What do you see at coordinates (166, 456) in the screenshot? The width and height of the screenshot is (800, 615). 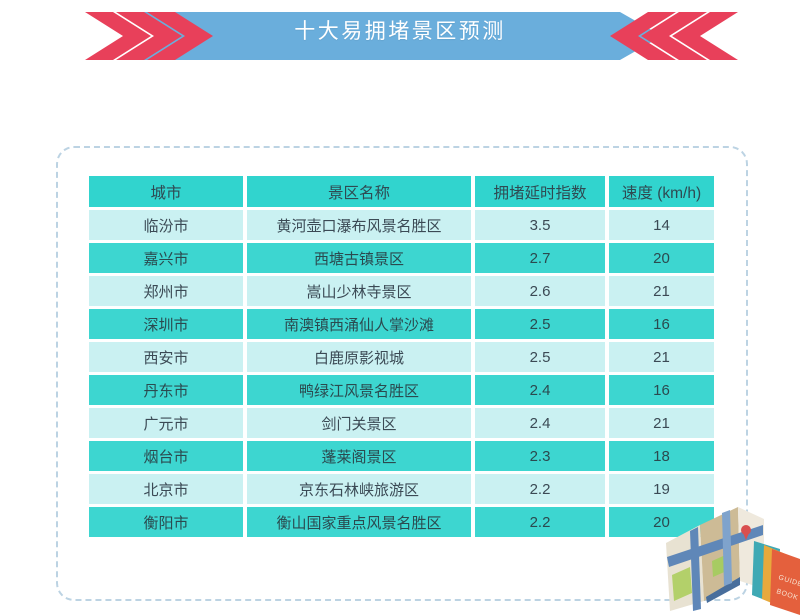 I see `cell-city: 烟台市` at bounding box center [166, 456].